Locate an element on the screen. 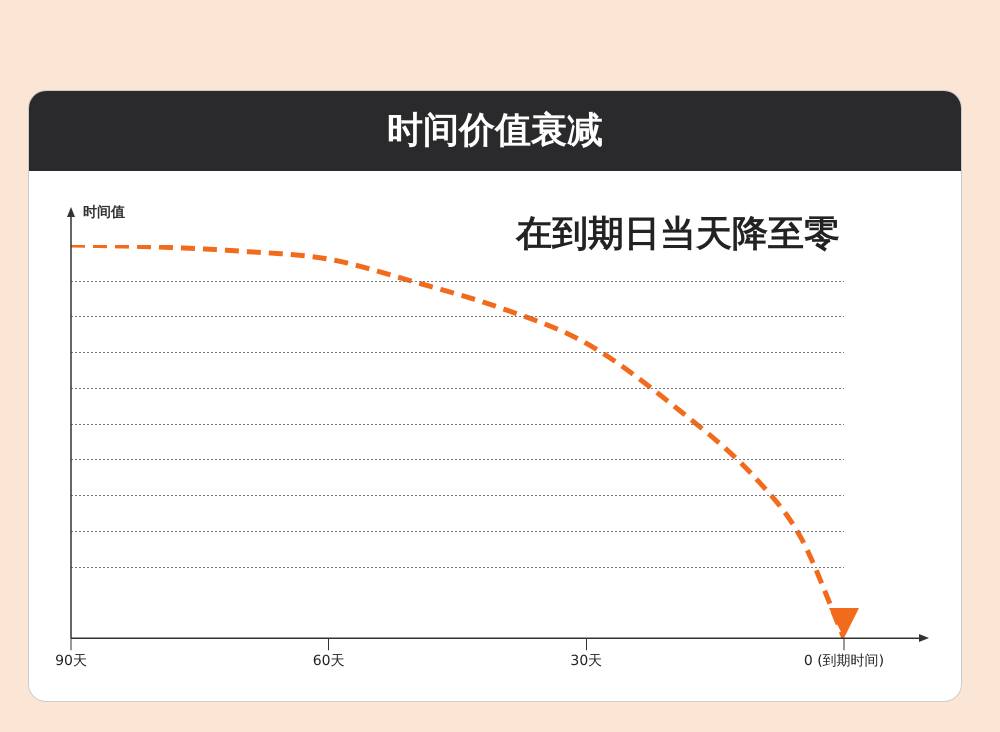 The image size is (1000, 732). y-axis-title: 时间值 is located at coordinates (104, 212).